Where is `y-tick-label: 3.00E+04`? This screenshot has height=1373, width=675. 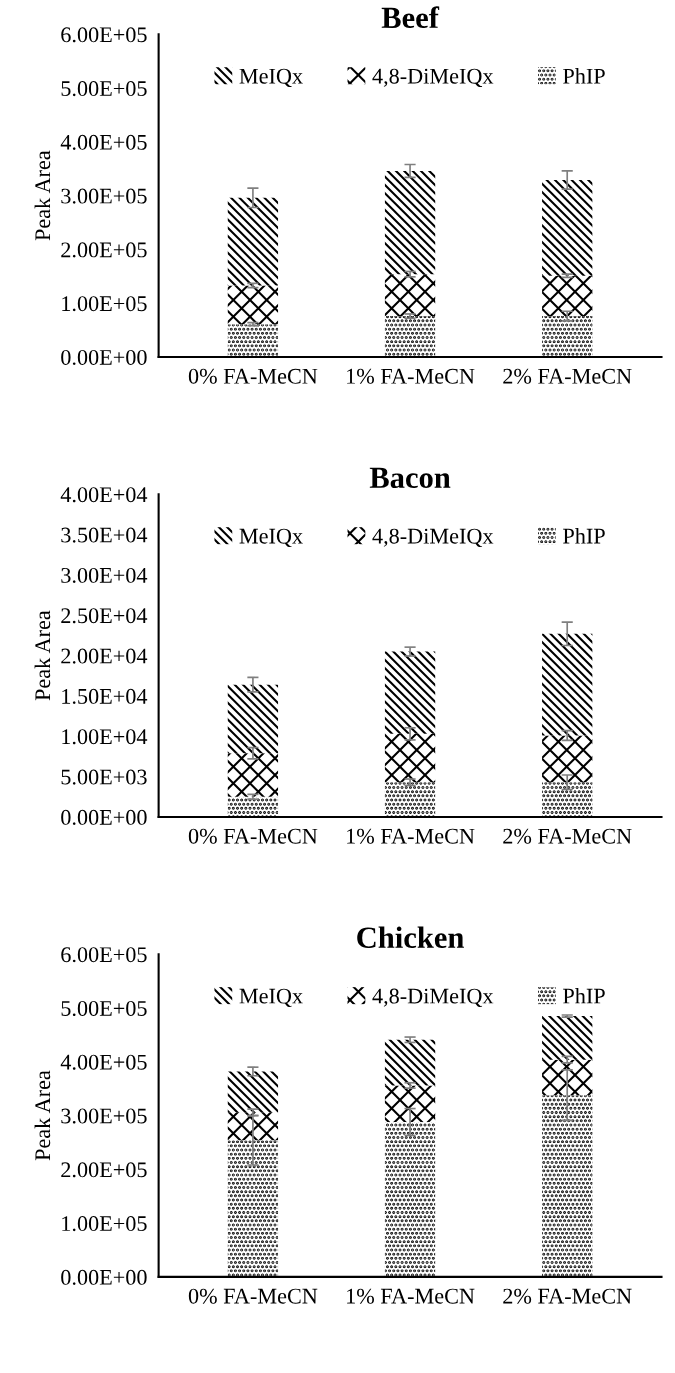 y-tick-label: 3.00E+04 is located at coordinates (104, 575).